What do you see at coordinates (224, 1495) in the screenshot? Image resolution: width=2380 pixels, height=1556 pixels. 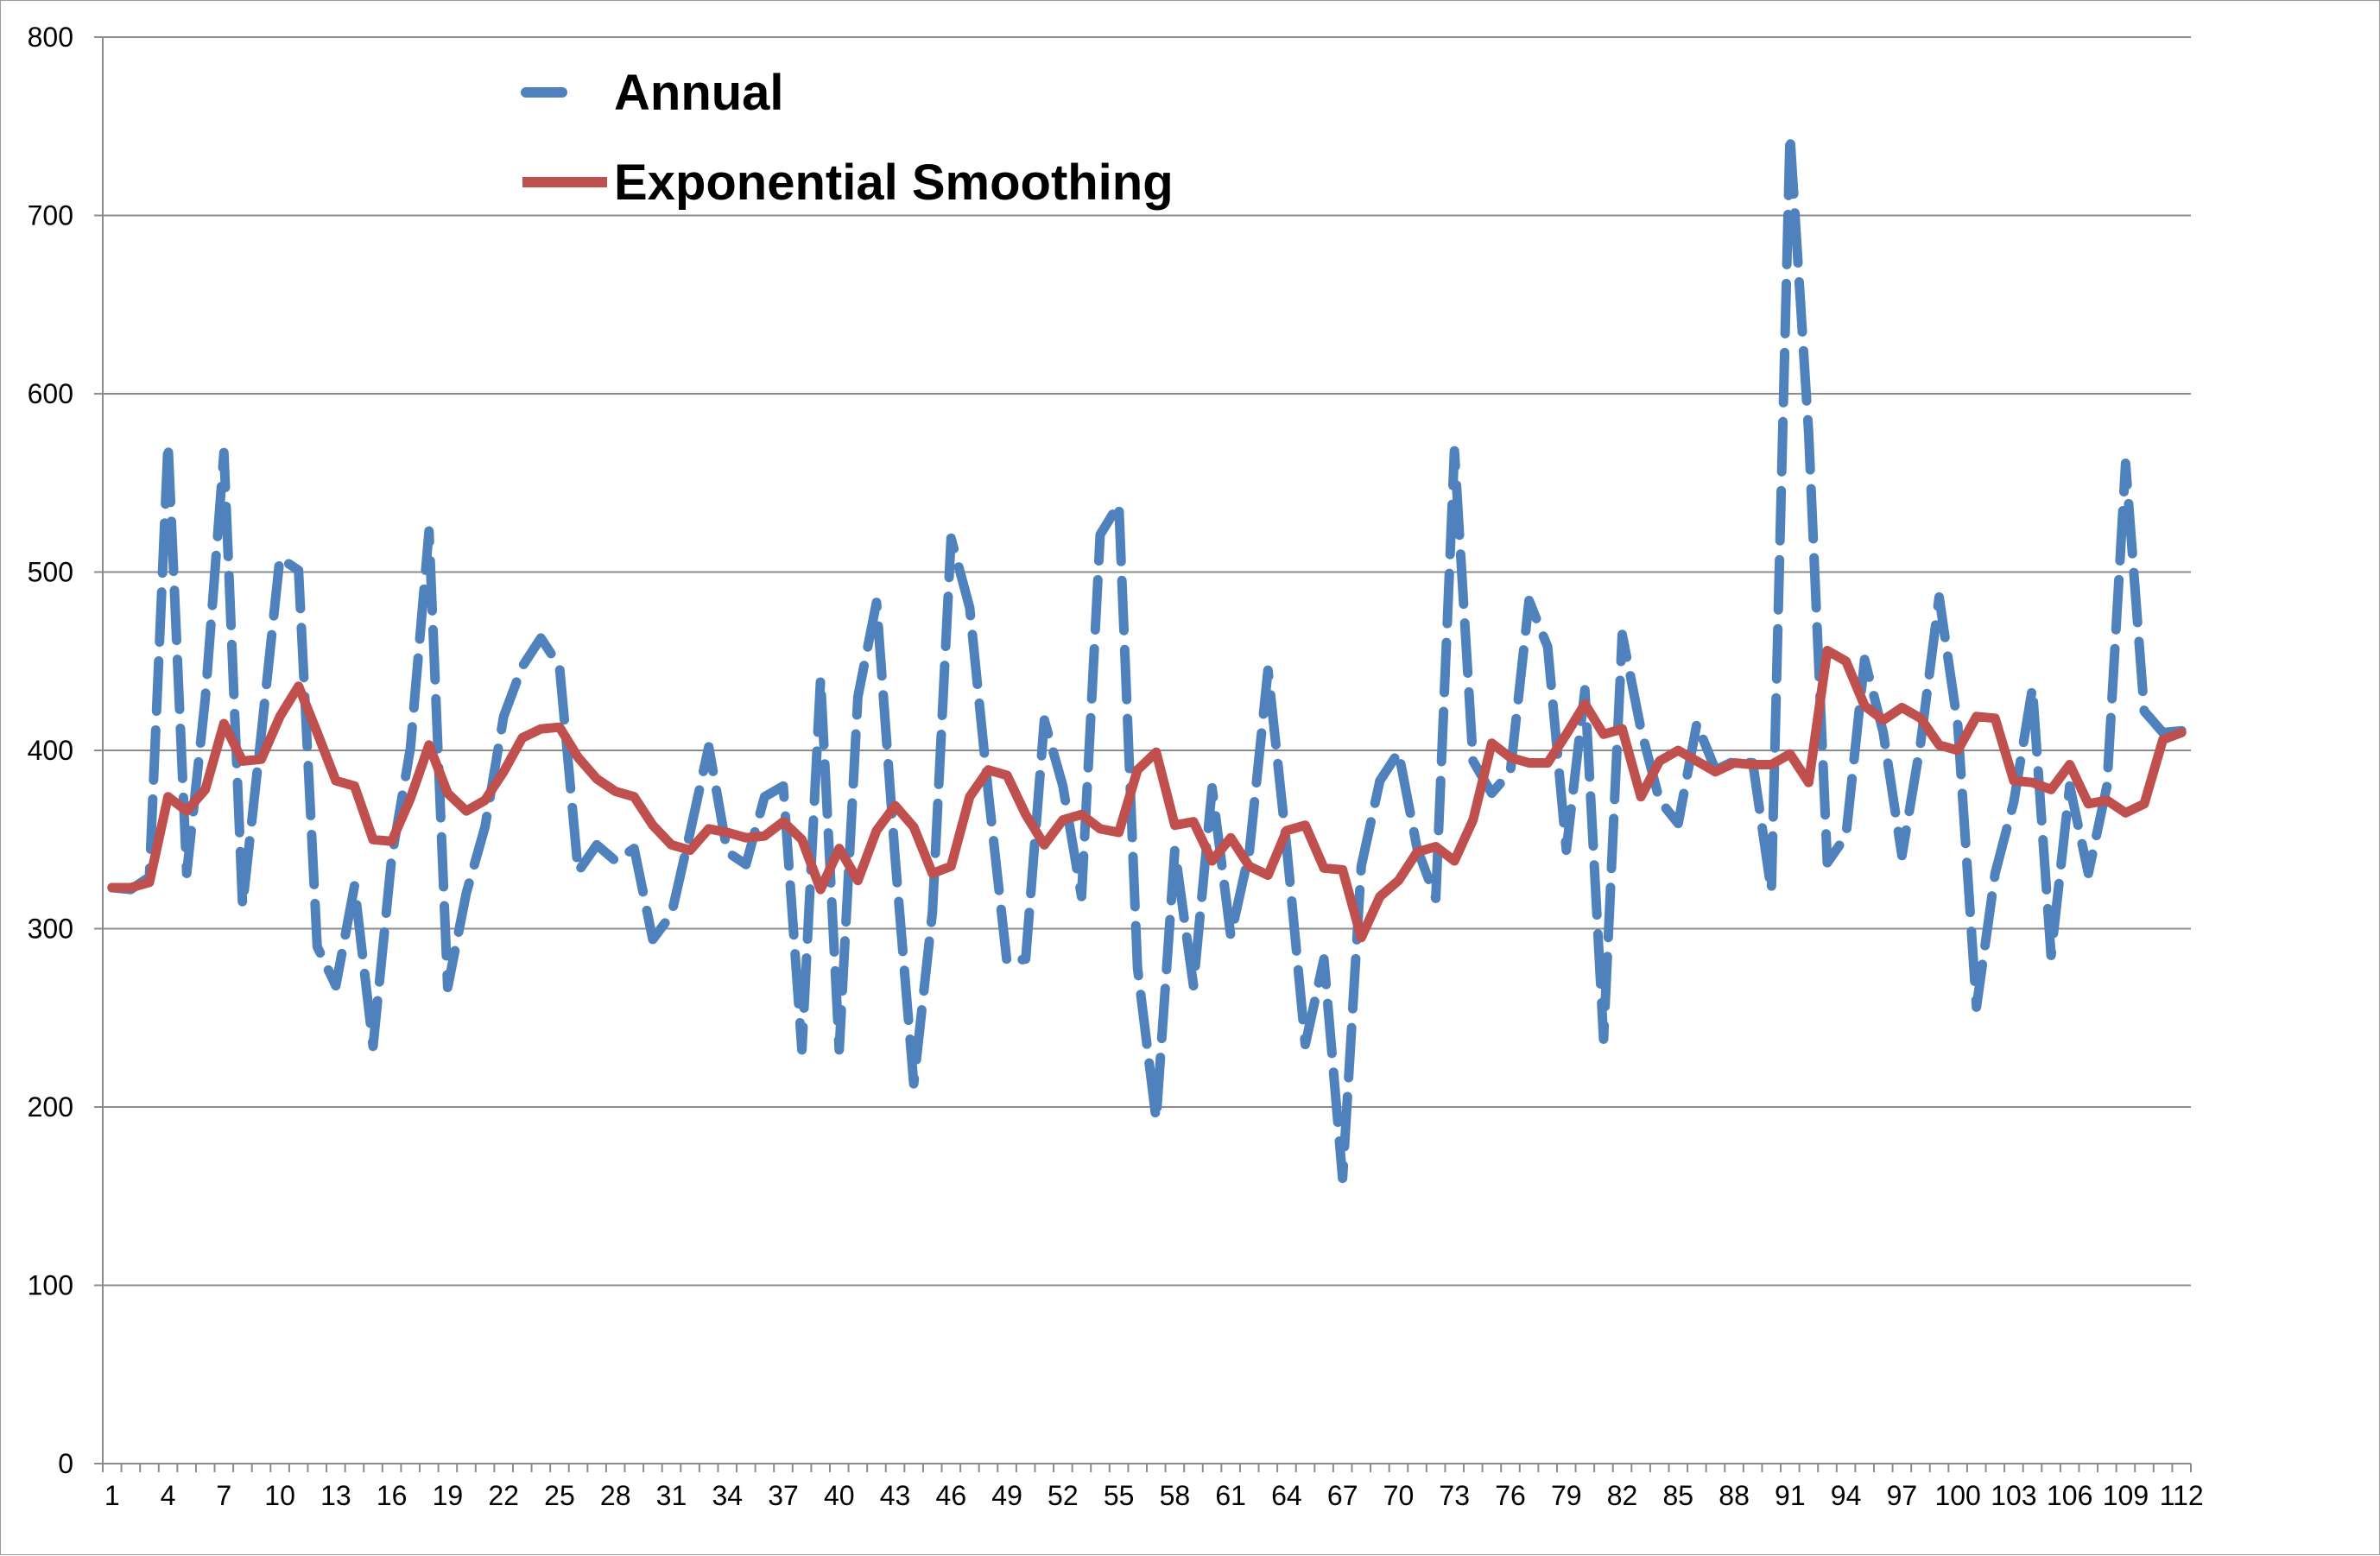 I see `x-tick-label: 7` at bounding box center [224, 1495].